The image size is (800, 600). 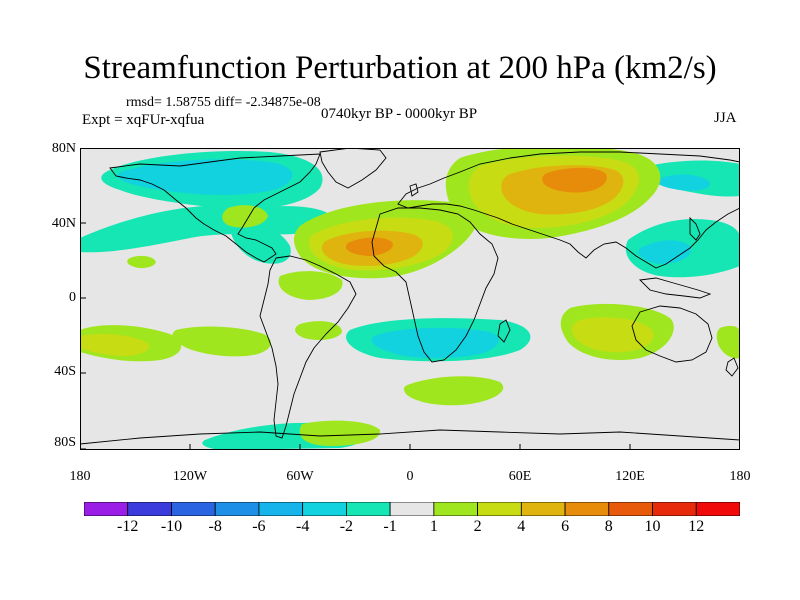 I want to click on colorbar-label: -10, so click(x=171, y=526).